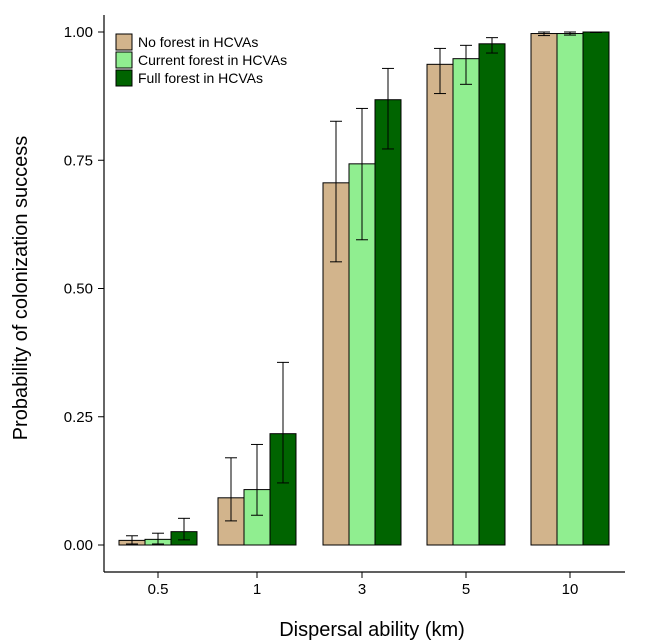 The image size is (651, 643). I want to click on x-axis-title: Dispersal ability (km), so click(372, 630).